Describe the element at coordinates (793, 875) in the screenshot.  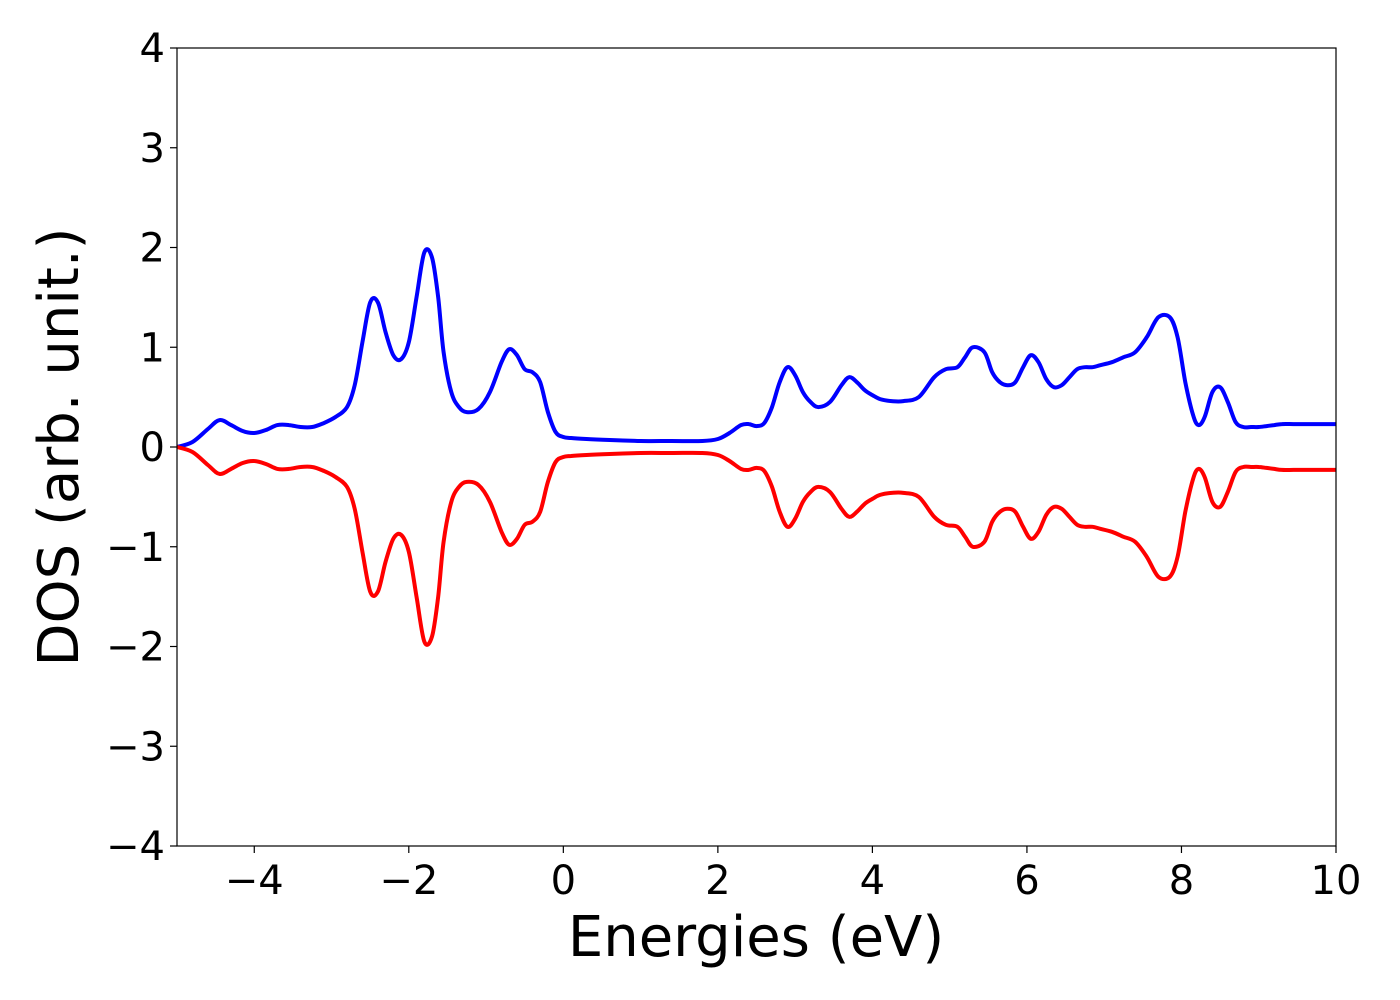
I see `x-axis-ticks: −4 −2 0 2 4 6 8 10` at that location.